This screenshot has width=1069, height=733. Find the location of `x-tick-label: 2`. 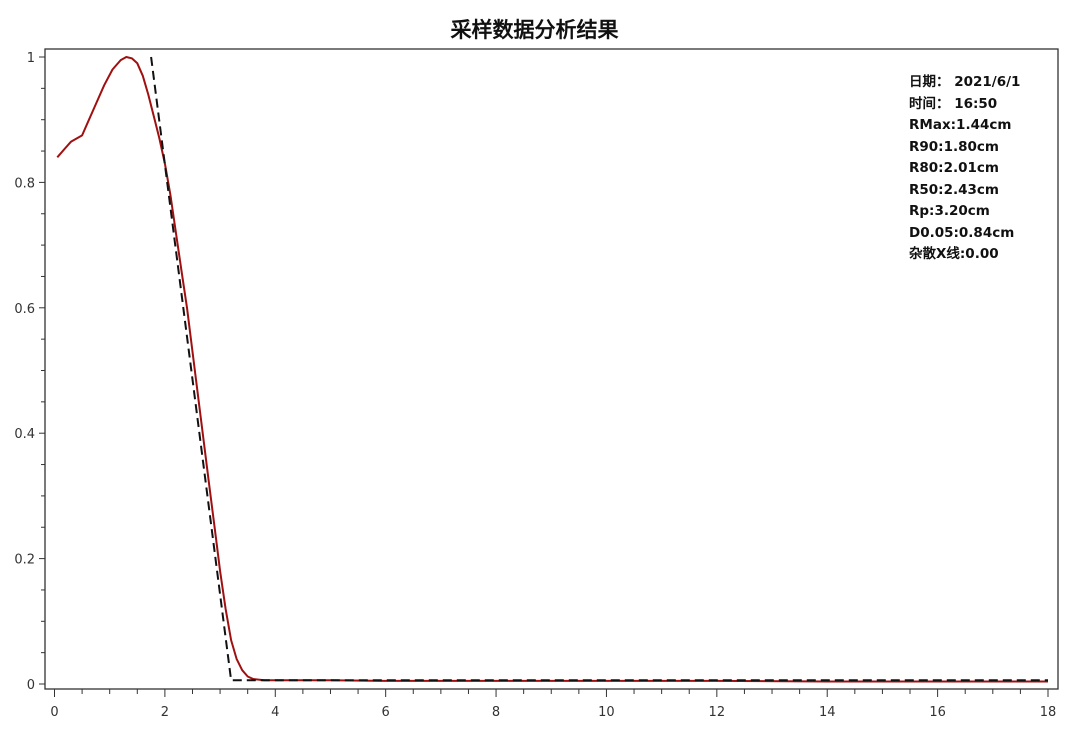

x-tick-label: 2 is located at coordinates (165, 712).